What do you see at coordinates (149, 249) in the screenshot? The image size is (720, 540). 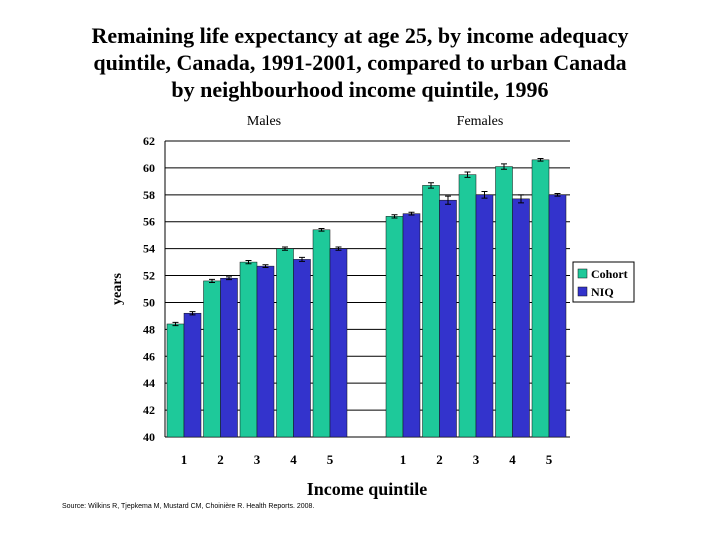 I see `y-tick-label-54: 54` at bounding box center [149, 249].